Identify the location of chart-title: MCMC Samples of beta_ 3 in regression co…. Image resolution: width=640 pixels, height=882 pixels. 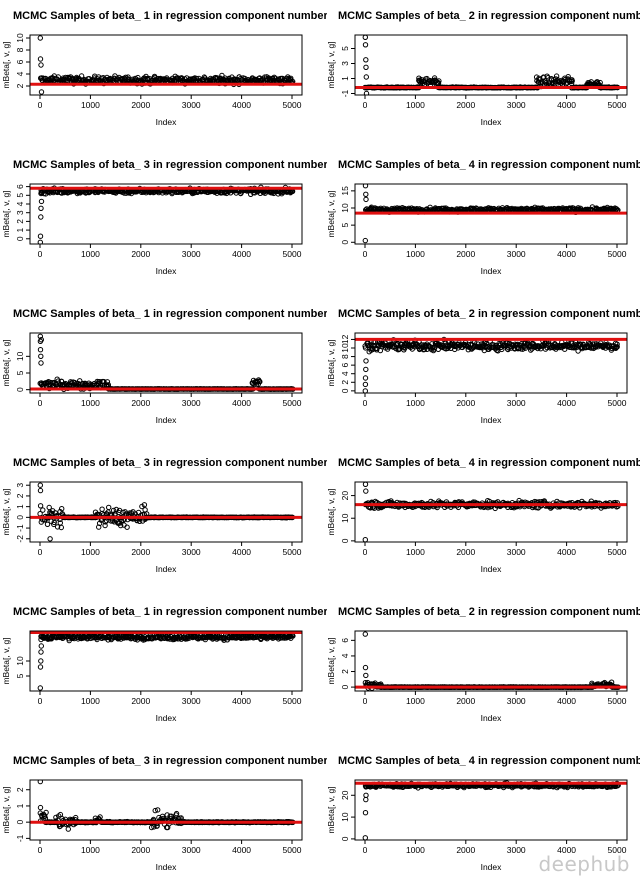
(177, 165).